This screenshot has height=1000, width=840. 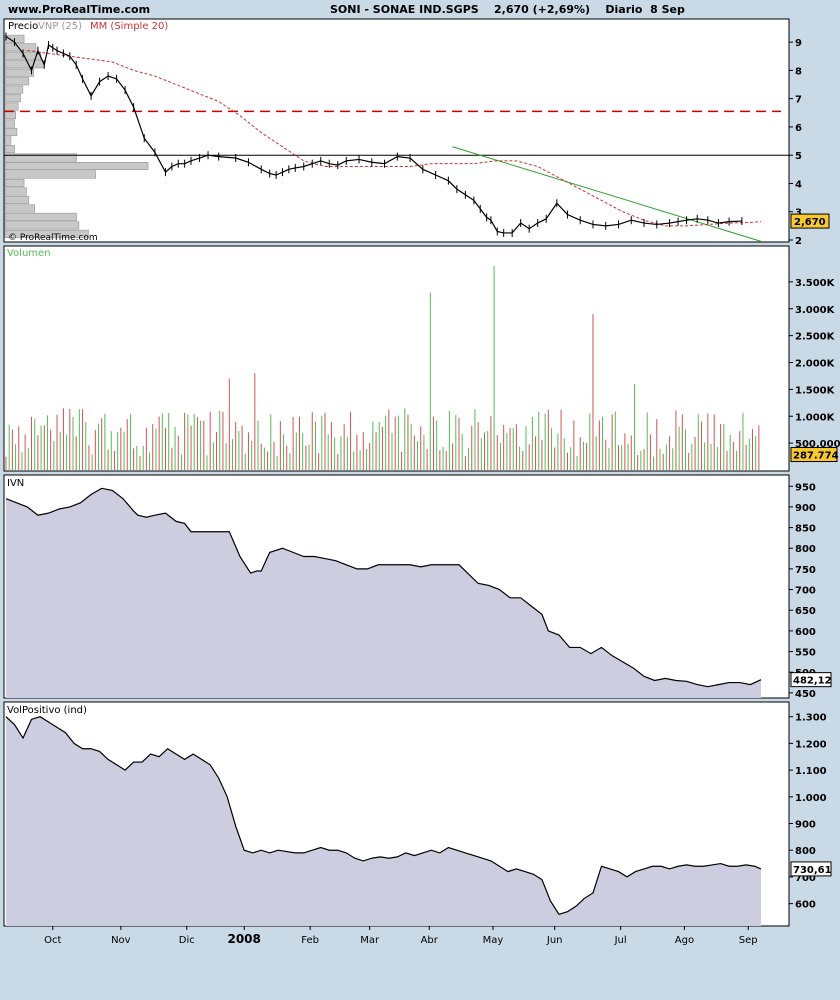 What do you see at coordinates (645, 9) in the screenshot?
I see `period-label: Diario 8 Sep` at bounding box center [645, 9].